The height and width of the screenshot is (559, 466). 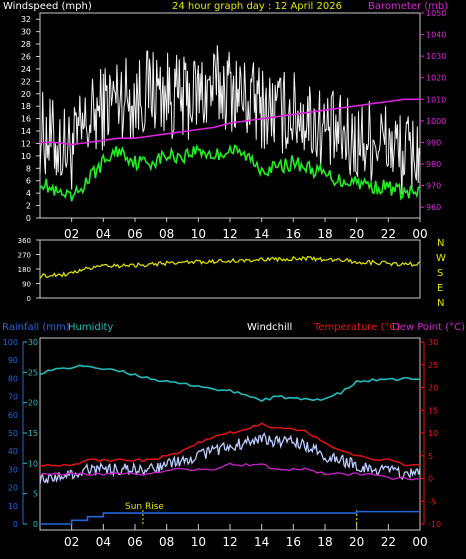 What do you see at coordinates (433, 410) in the screenshot?
I see `temperature-y-tick-label: 15` at bounding box center [433, 410].